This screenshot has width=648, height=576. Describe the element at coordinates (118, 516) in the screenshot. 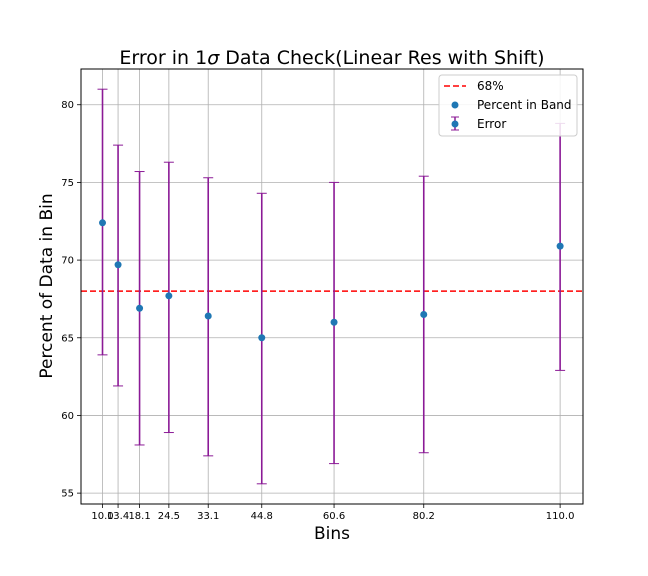

I see `x-tick-label: 13.4` at that location.